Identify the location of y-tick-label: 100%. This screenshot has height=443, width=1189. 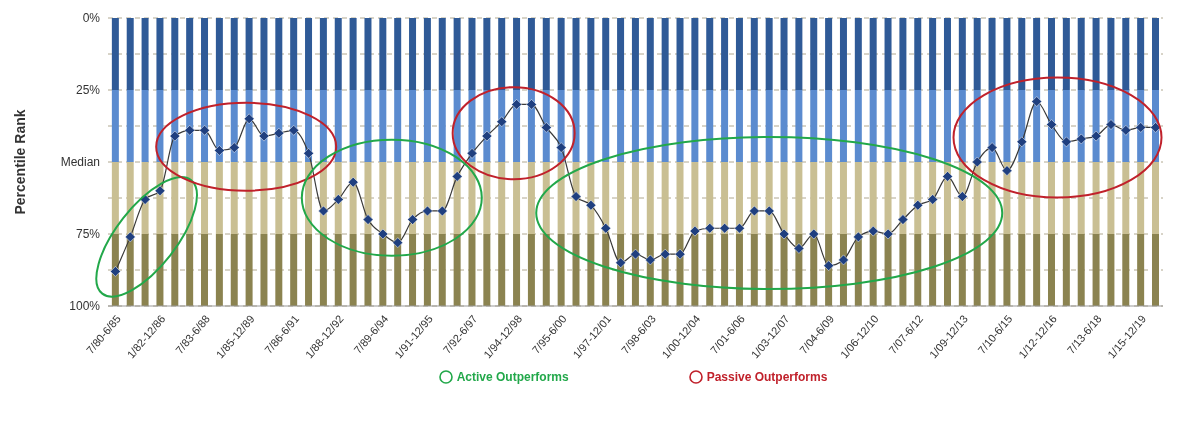
(85, 306).